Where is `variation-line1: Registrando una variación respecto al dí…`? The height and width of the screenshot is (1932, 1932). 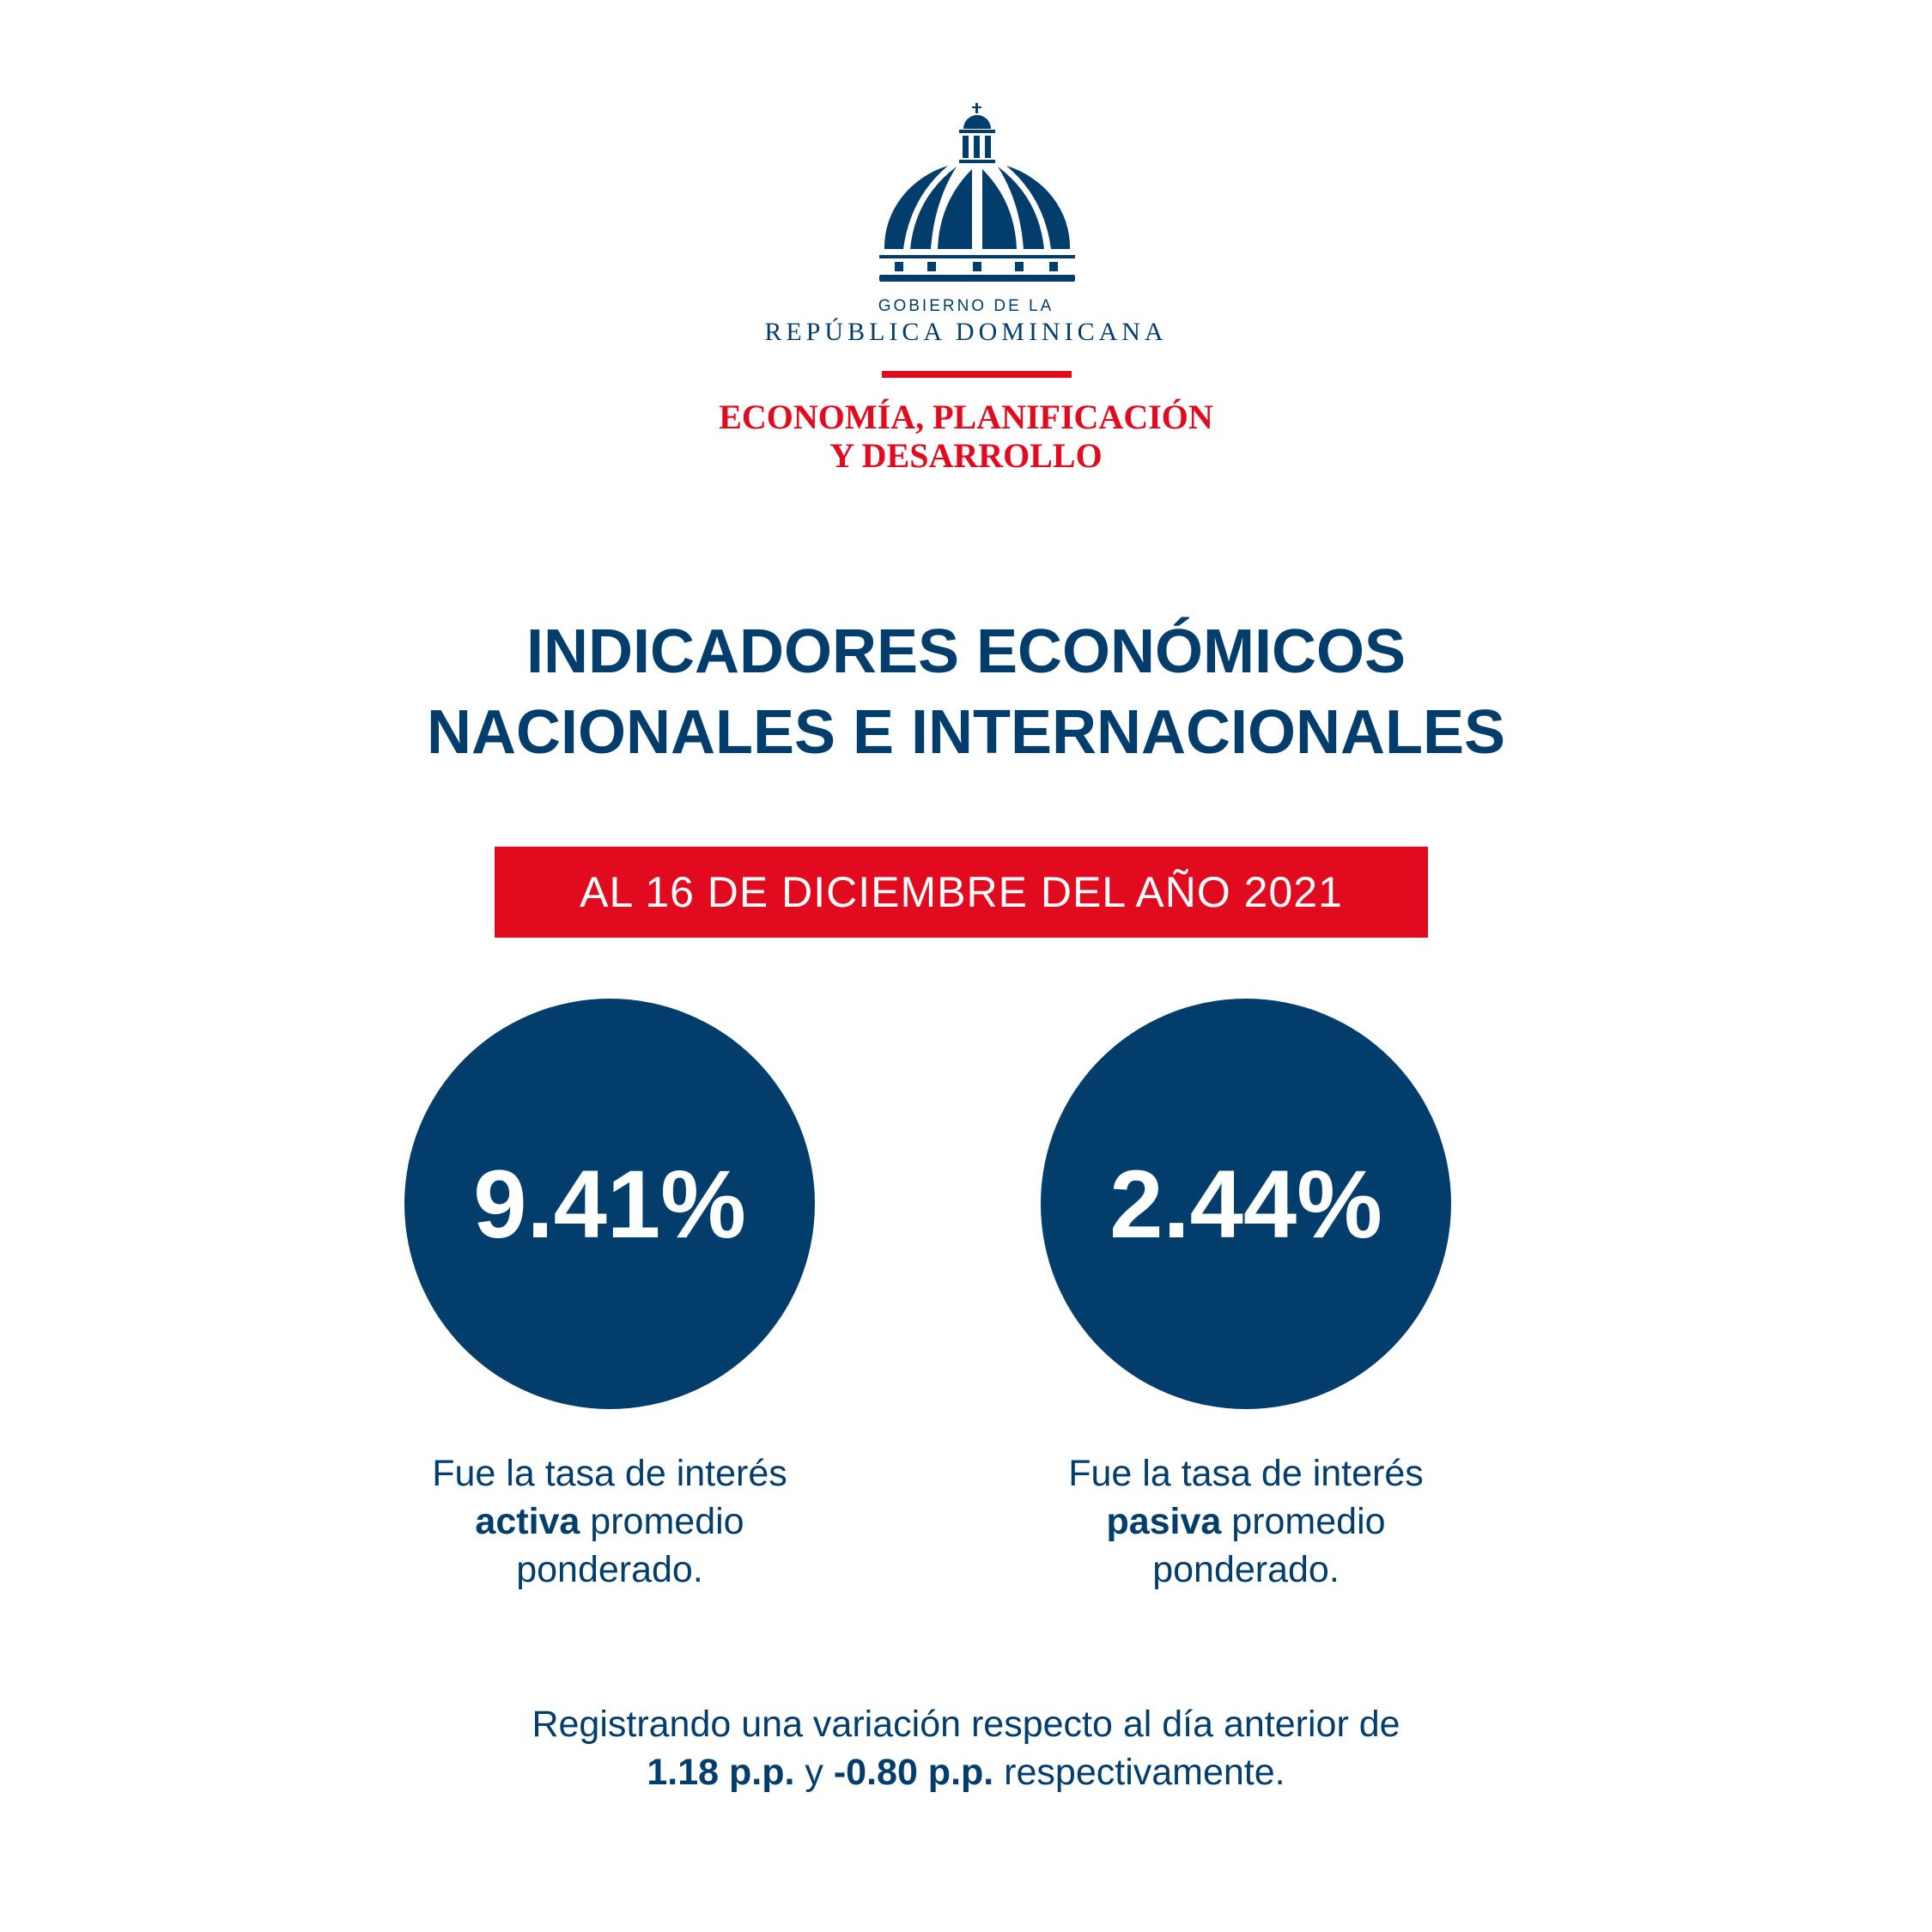
variation-line1: Registrando una variación respecto al dí… is located at coordinates (966, 1725).